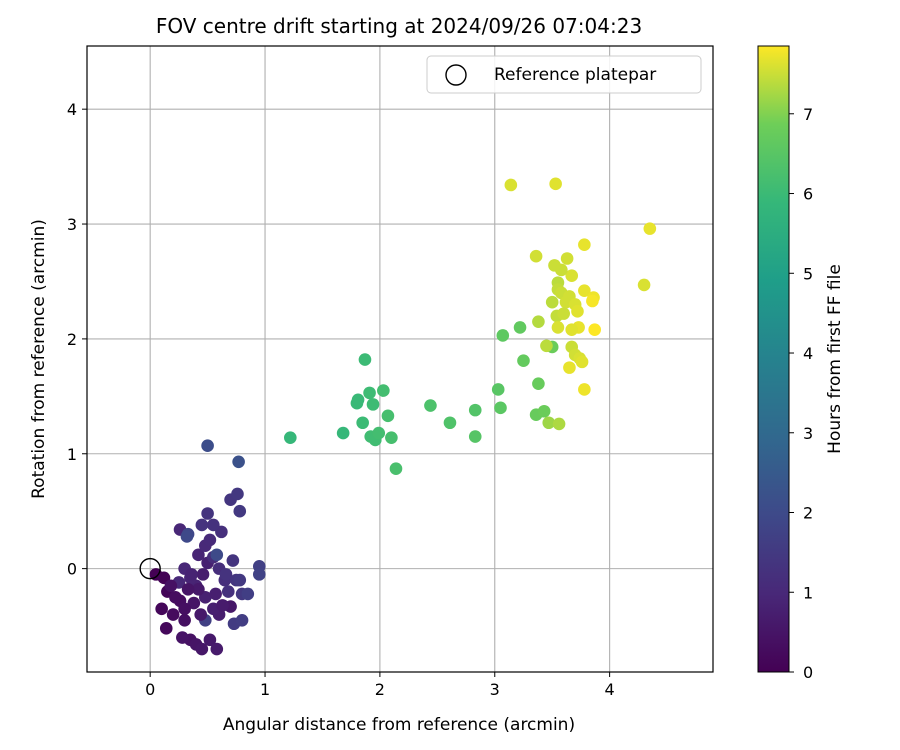  Describe the element at coordinates (399, 725) in the screenshot. I see `x-axis-label: Angular distance from reference (arcmin)` at that location.